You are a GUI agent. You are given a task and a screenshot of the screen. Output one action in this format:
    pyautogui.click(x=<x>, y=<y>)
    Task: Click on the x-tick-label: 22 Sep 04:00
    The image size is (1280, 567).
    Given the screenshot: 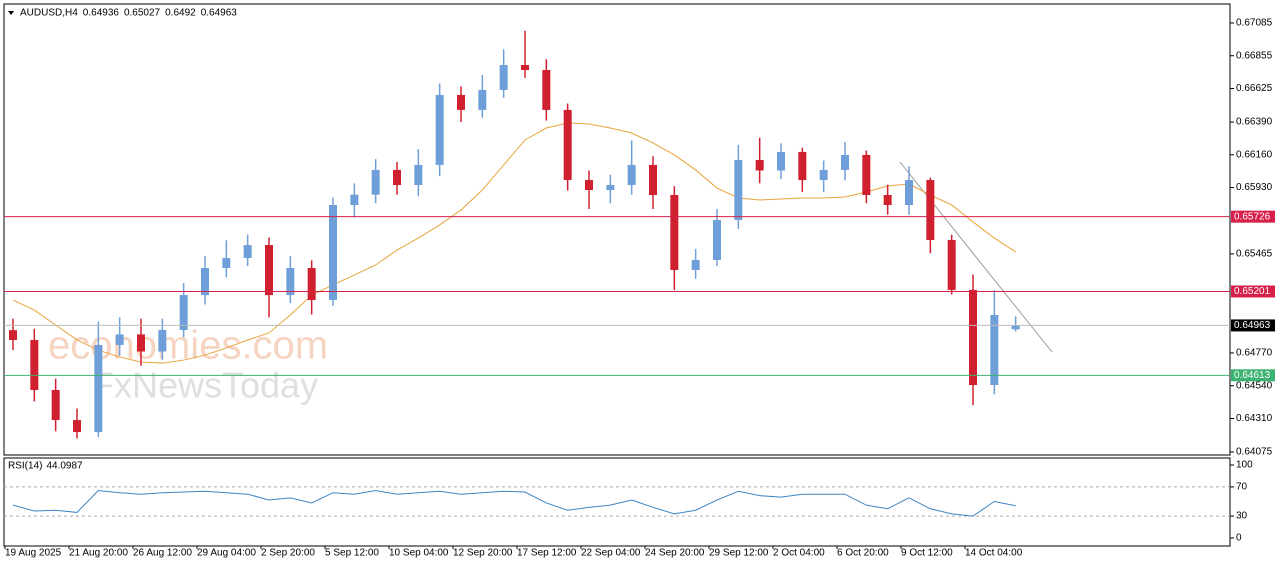 What is the action you would take?
    pyautogui.click(x=611, y=553)
    